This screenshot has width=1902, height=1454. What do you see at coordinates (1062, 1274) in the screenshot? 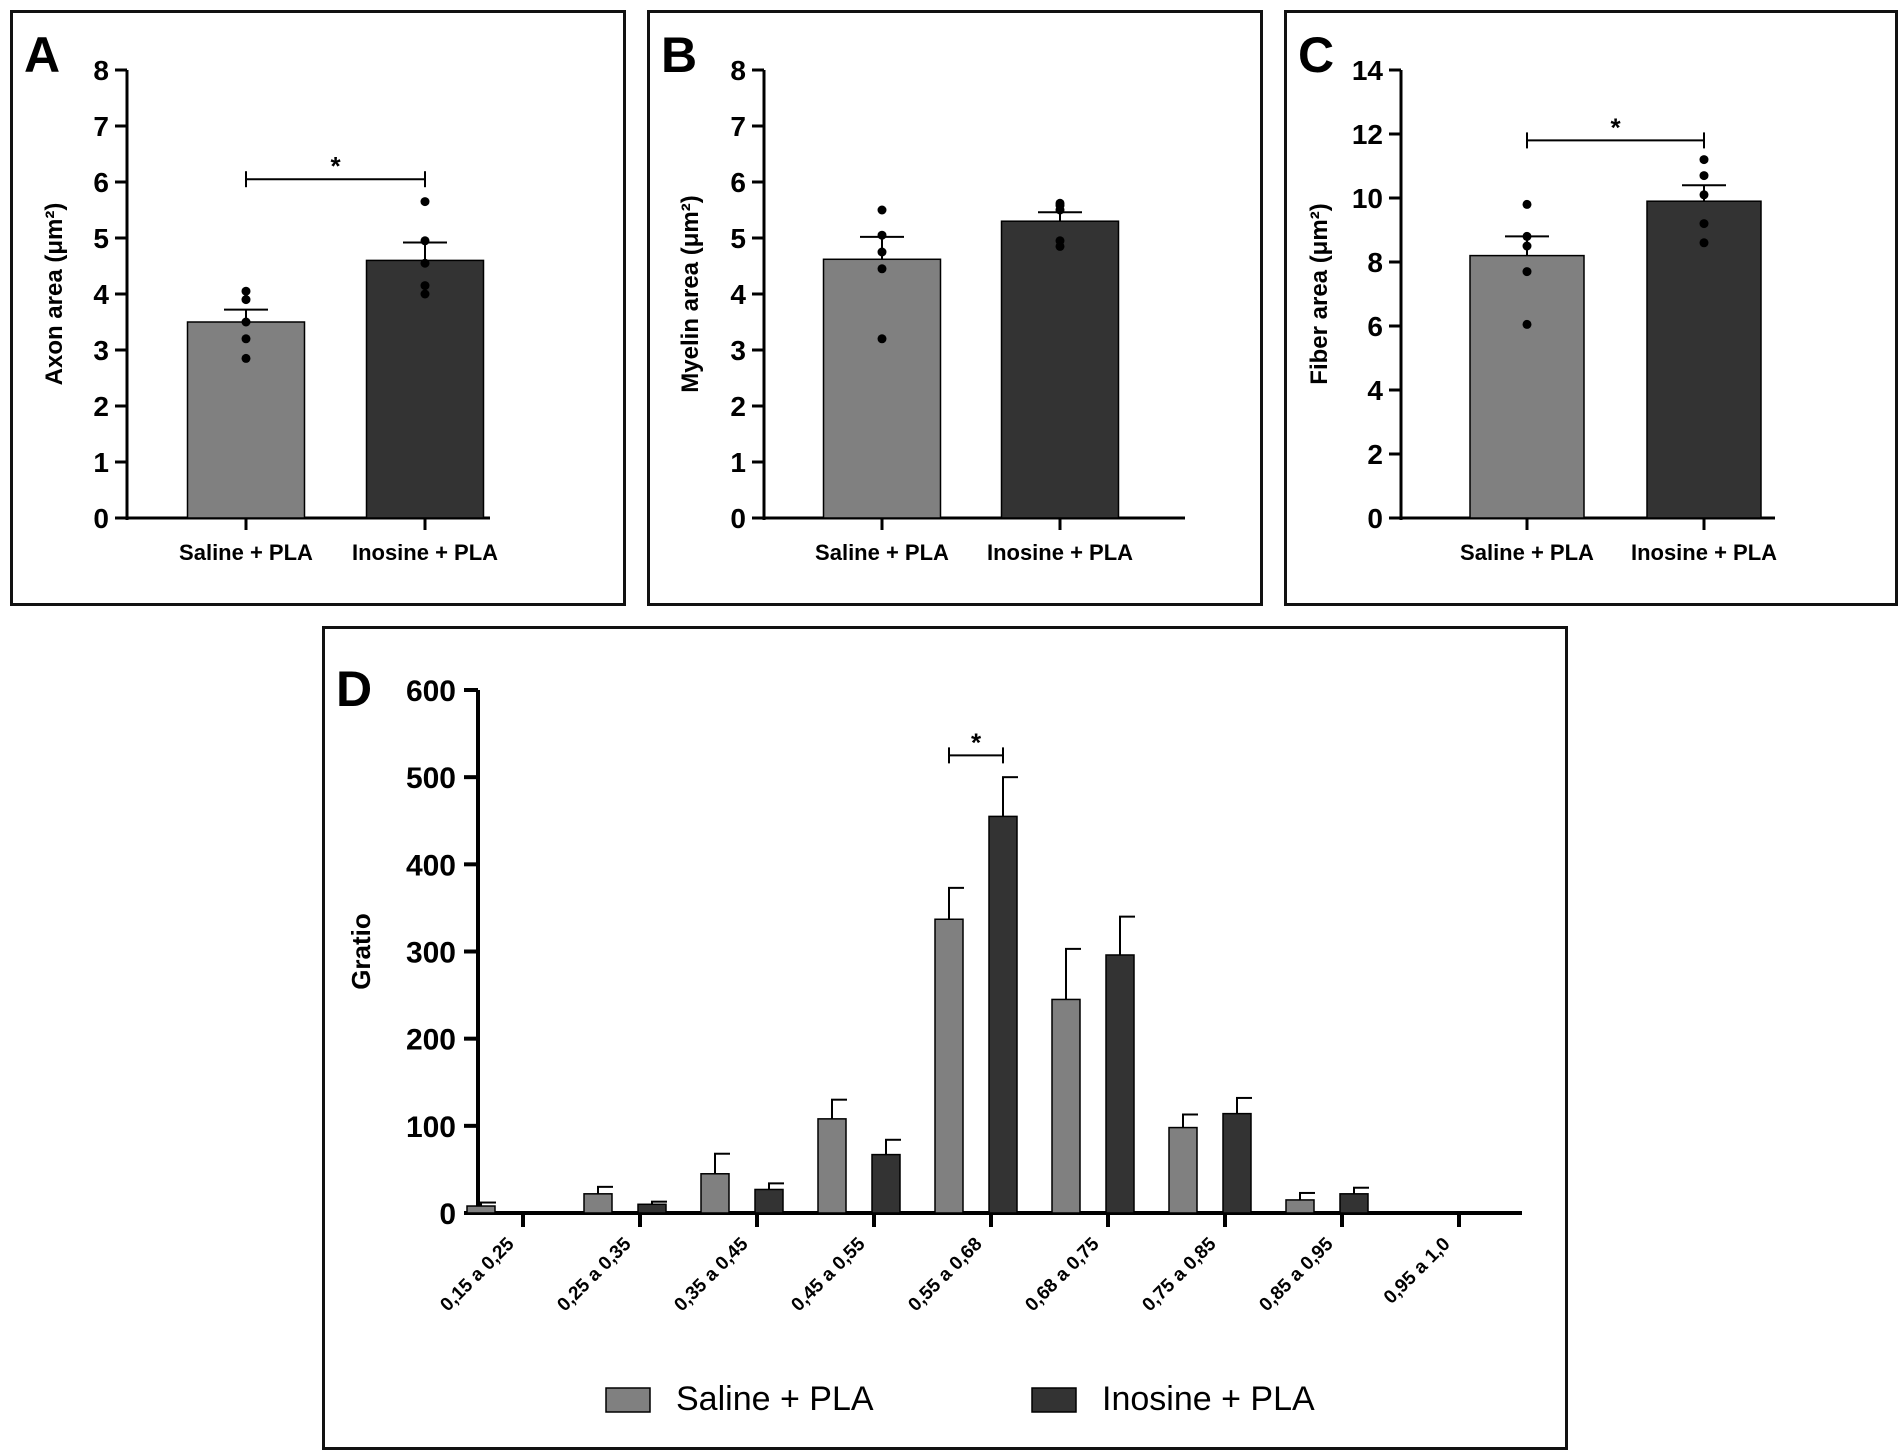
I see `x-category-label: 0,68 a 0,75` at bounding box center [1062, 1274].